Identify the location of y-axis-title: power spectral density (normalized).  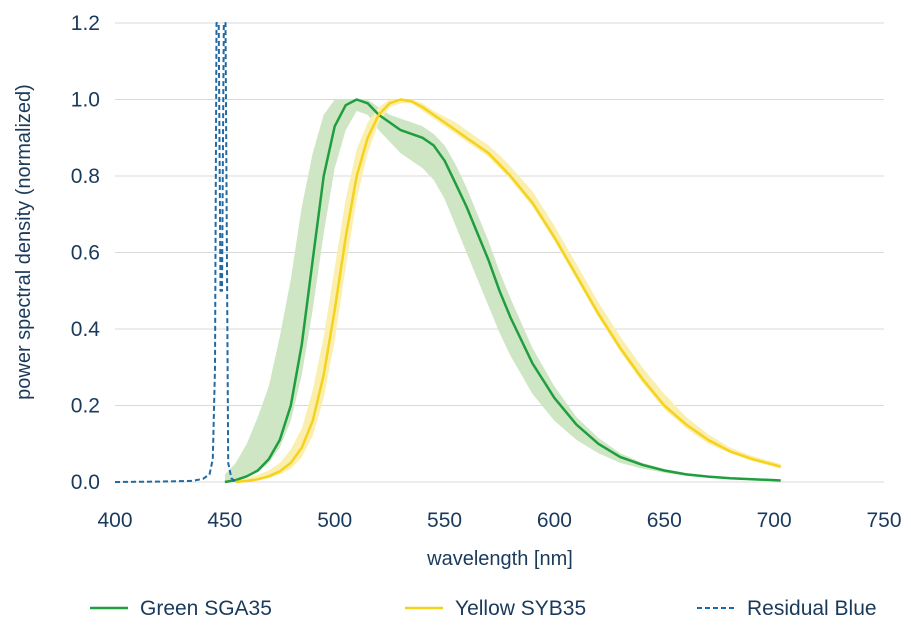
(24, 242).